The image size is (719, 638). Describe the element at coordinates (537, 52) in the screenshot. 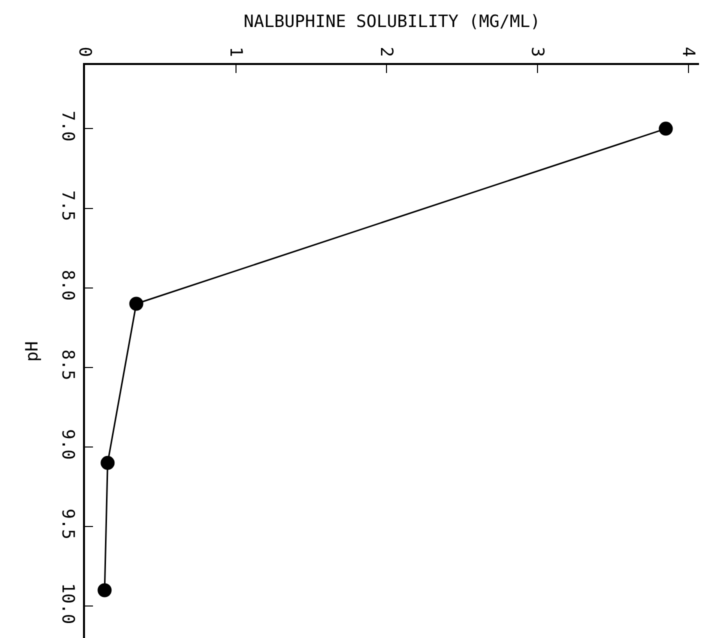

I see `x-tick-label: 3` at that location.